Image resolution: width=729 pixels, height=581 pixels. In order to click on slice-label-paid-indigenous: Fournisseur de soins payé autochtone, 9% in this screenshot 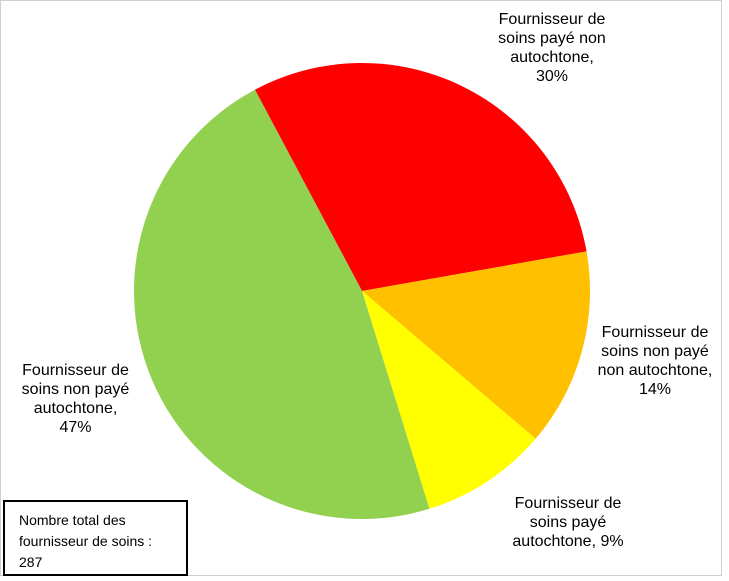, I will do `click(568, 522)`.